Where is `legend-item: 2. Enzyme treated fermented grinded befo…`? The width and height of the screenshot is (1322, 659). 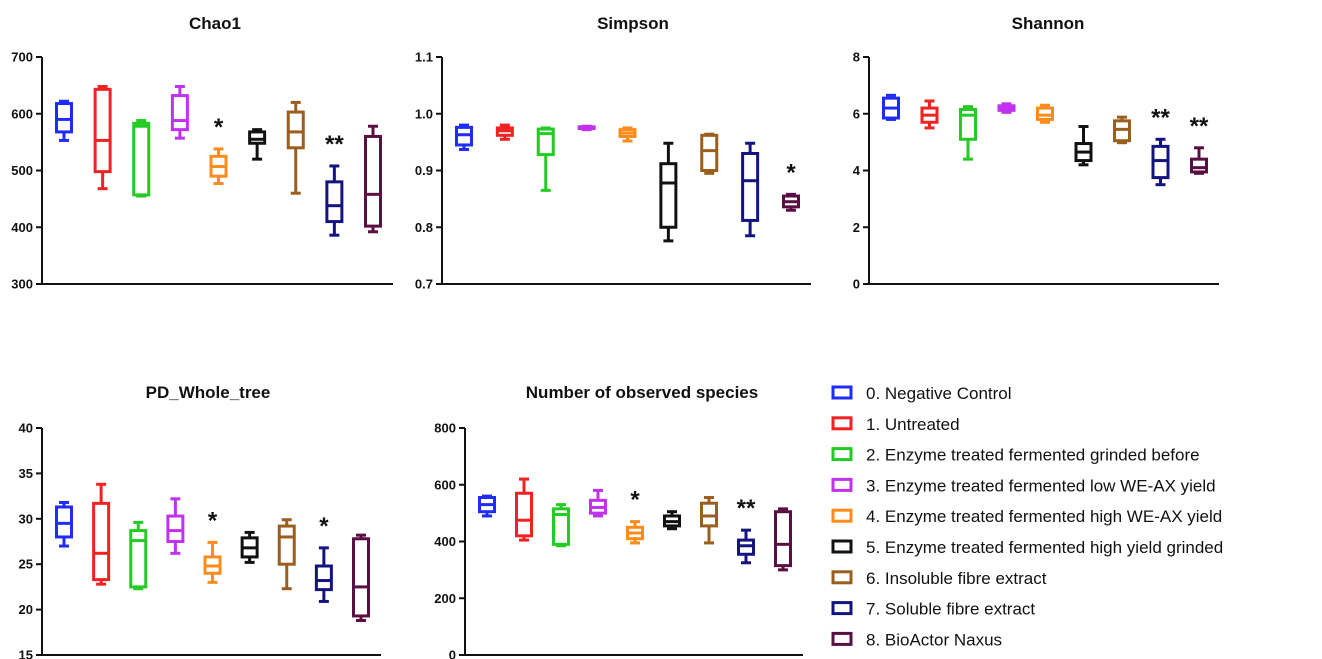 legend-item: 2. Enzyme treated fermented grinded befo… is located at coordinates (1015, 455).